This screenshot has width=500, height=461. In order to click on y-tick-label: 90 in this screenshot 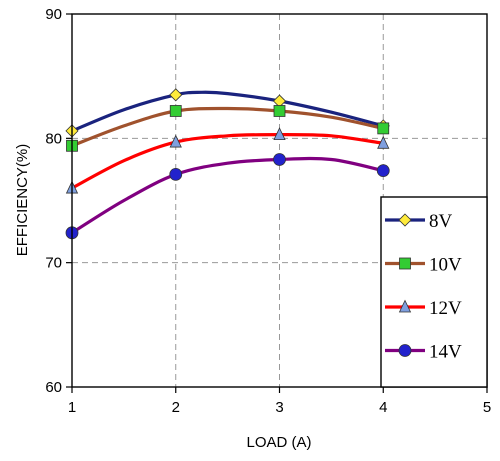, I will do `click(53, 14)`.